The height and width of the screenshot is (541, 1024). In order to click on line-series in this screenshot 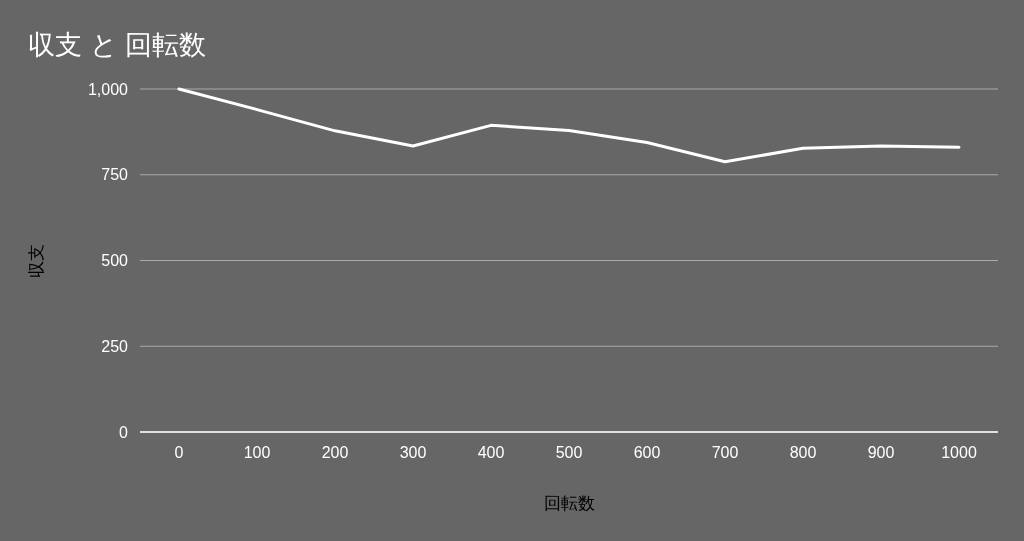, I will do `click(569, 125)`.